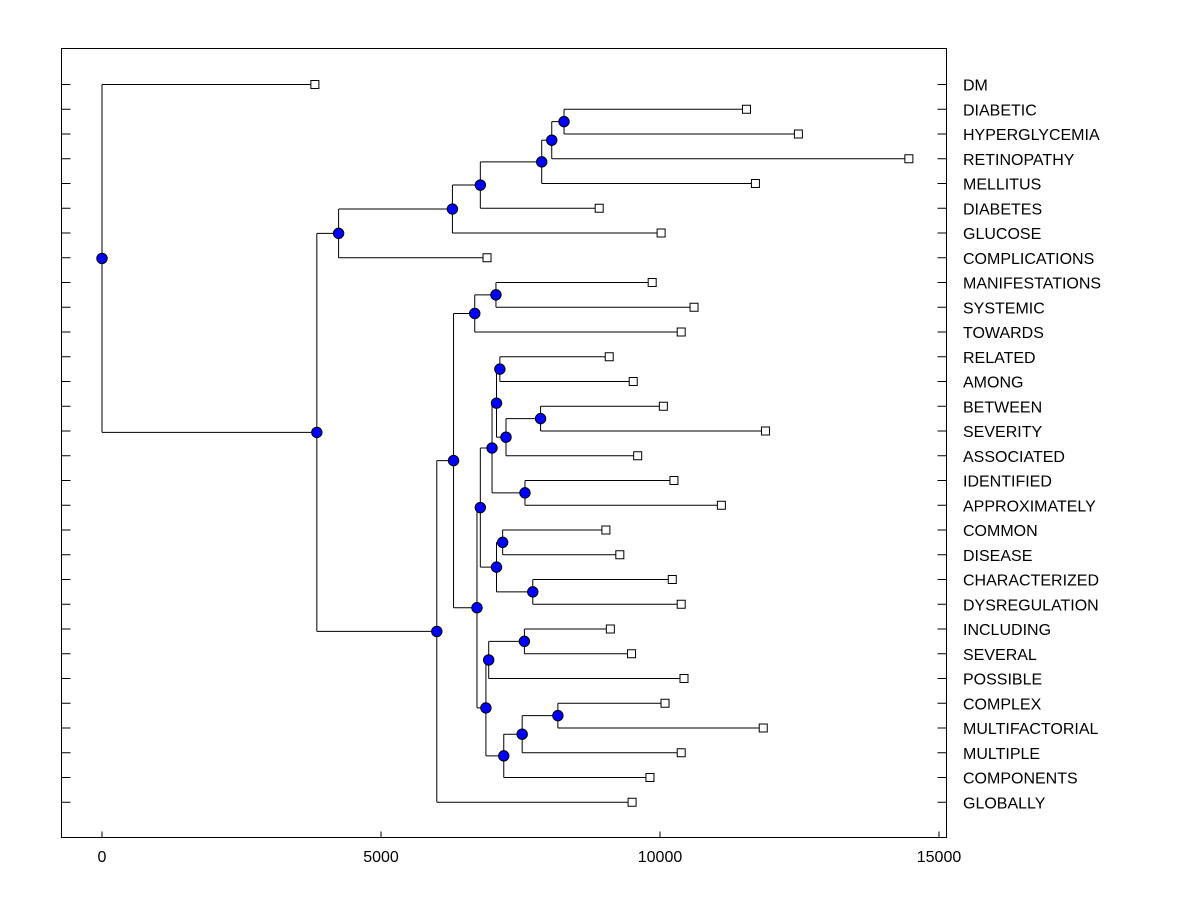  Describe the element at coordinates (1000, 531) in the screenshot. I see `leaf-label: COMMON` at that location.